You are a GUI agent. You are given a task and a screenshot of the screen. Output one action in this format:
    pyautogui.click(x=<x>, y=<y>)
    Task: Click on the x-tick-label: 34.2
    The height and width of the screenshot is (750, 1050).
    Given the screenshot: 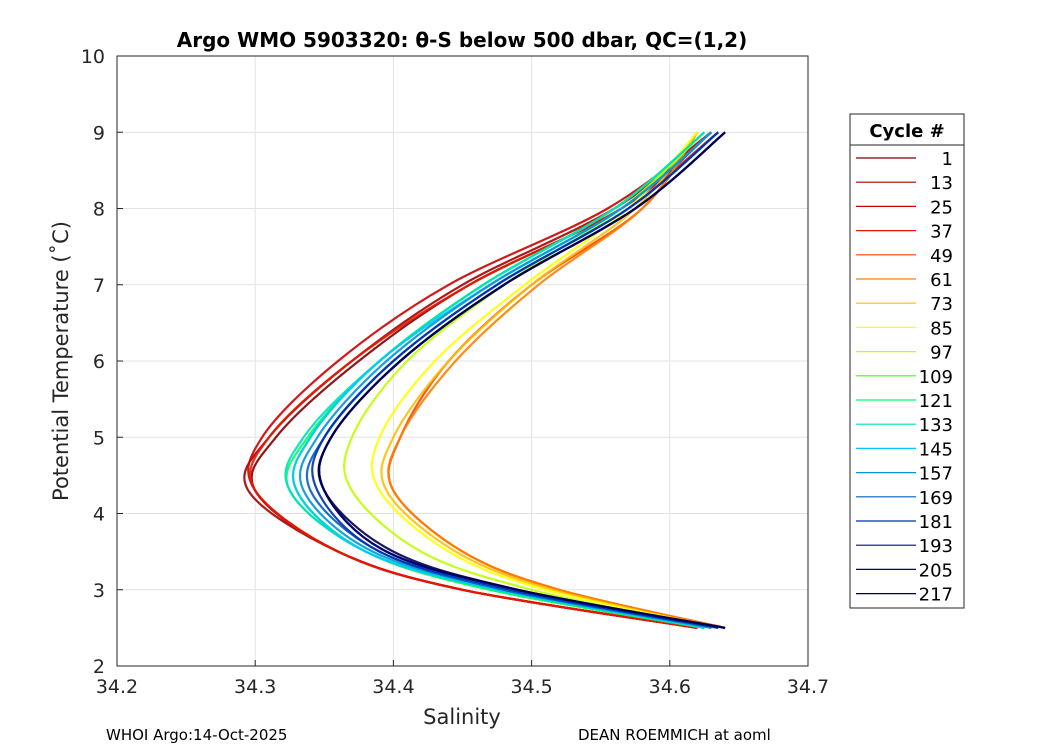 What is the action you would take?
    pyautogui.click(x=117, y=687)
    